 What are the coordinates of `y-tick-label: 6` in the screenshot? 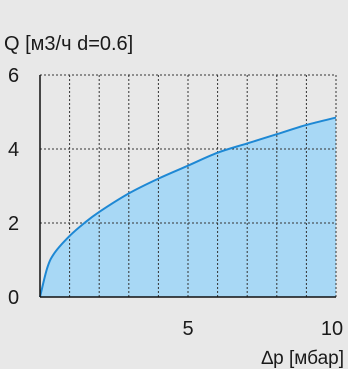 It's located at (13, 76).